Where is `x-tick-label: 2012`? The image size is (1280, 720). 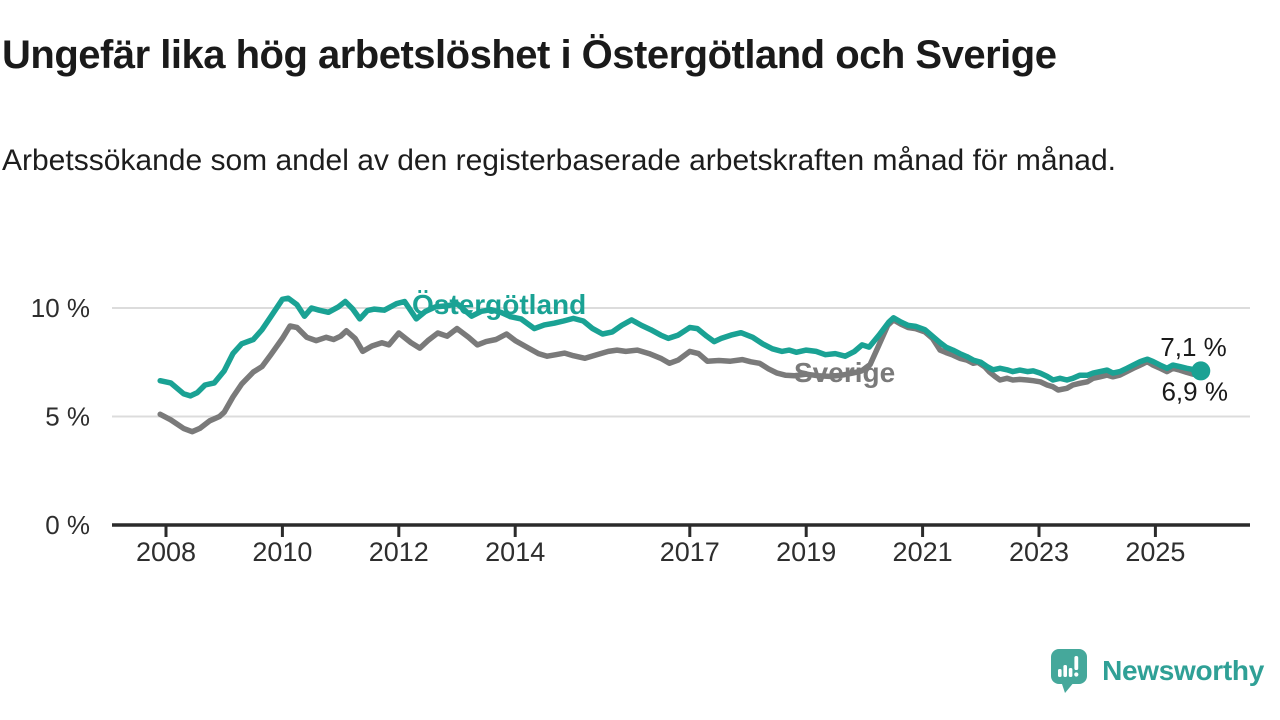
x-tick-label: 2012 is located at coordinates (399, 552).